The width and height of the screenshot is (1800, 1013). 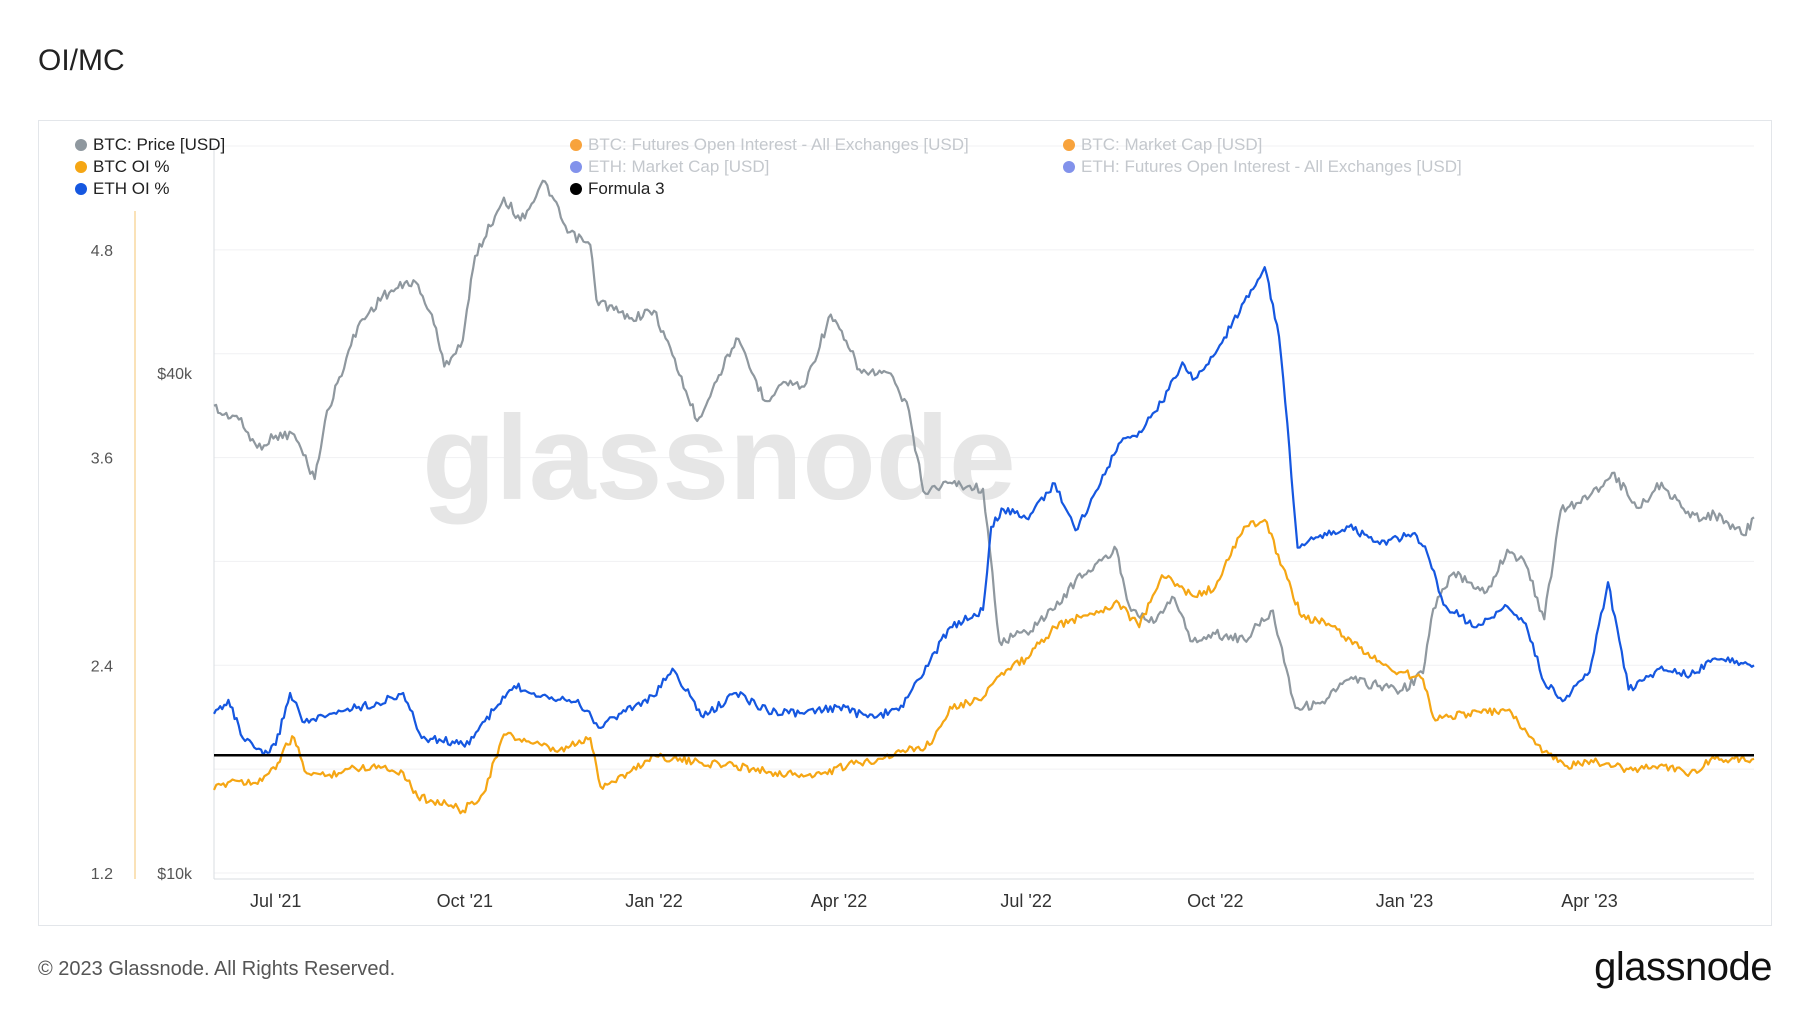 I want to click on y-left-tick-label: 1.2, so click(x=102, y=874).